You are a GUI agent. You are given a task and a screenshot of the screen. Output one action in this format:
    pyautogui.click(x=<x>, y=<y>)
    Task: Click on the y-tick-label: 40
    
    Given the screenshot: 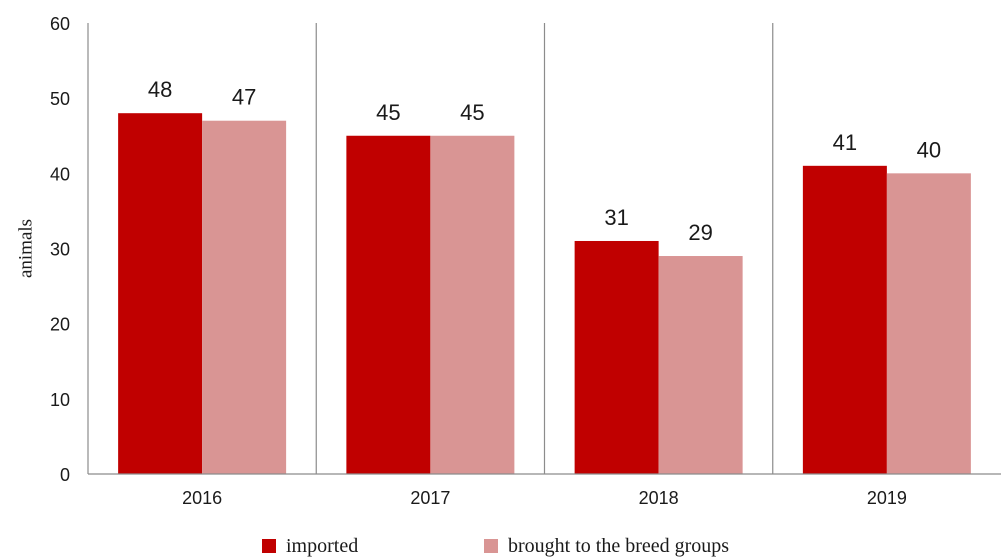 What is the action you would take?
    pyautogui.click(x=60, y=174)
    